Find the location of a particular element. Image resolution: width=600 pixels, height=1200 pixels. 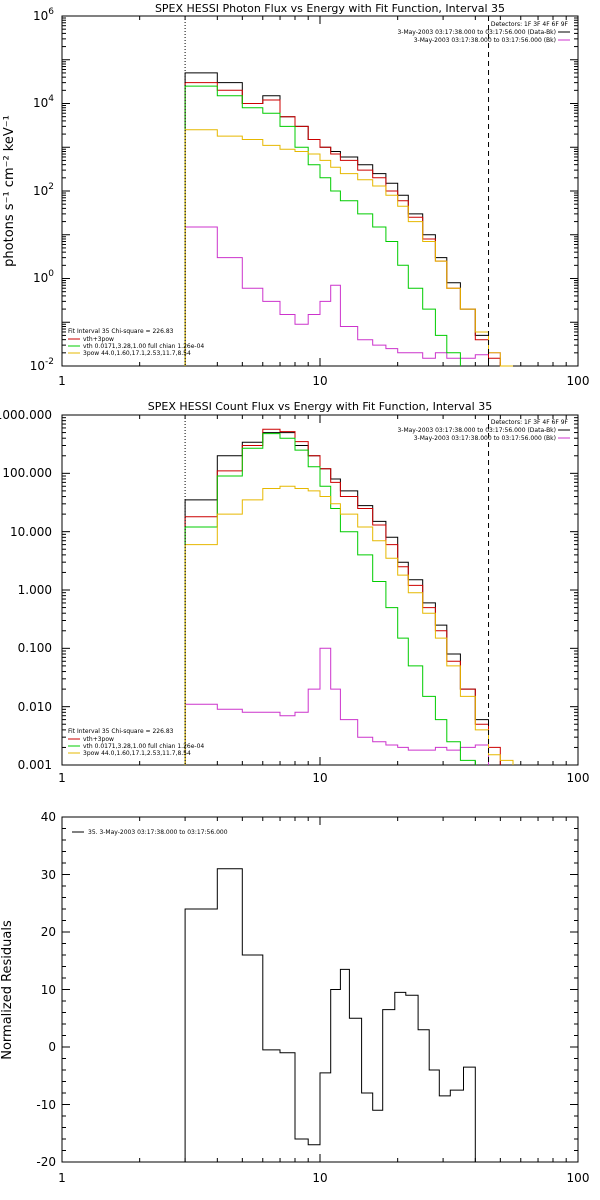

y-tick-label: 10⁶ is located at coordinates (43, 15).